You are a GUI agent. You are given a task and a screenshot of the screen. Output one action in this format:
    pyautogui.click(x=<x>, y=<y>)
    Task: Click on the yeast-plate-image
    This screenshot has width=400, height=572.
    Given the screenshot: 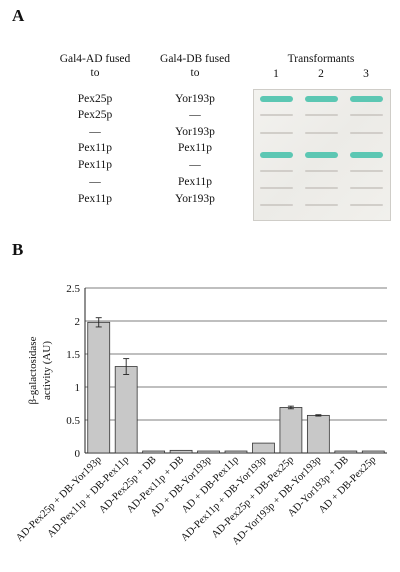 What is the action you would take?
    pyautogui.click(x=322, y=155)
    